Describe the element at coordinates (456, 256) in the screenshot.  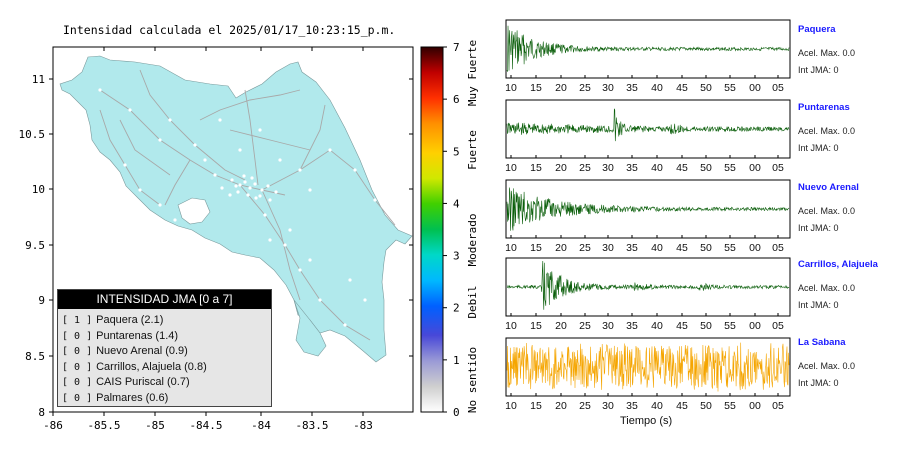
I see `scale-tick-label: 3` at that location.